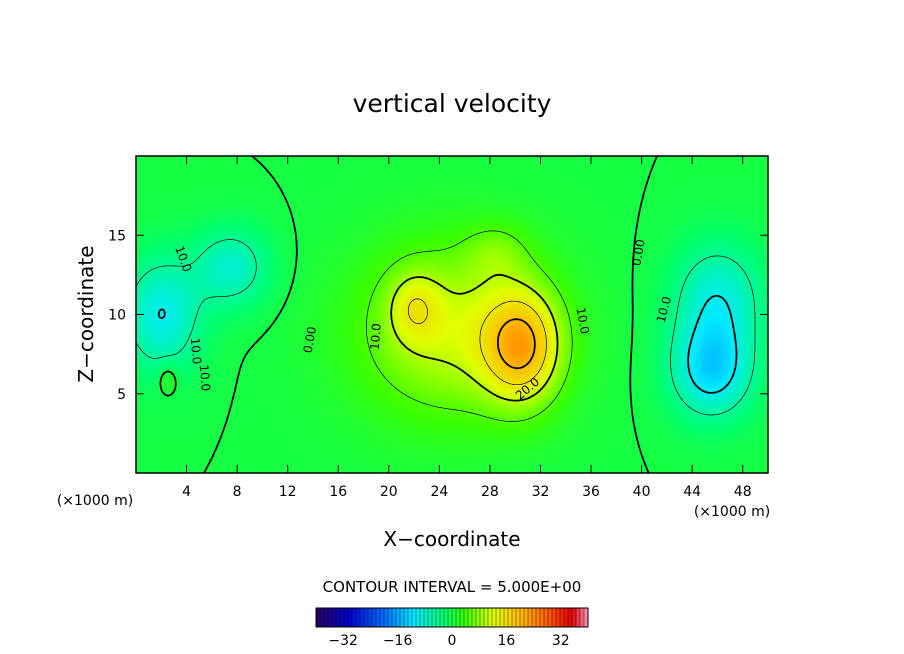 This screenshot has width=904, height=654. I want to click on y-tick-label: 5, so click(121, 395).